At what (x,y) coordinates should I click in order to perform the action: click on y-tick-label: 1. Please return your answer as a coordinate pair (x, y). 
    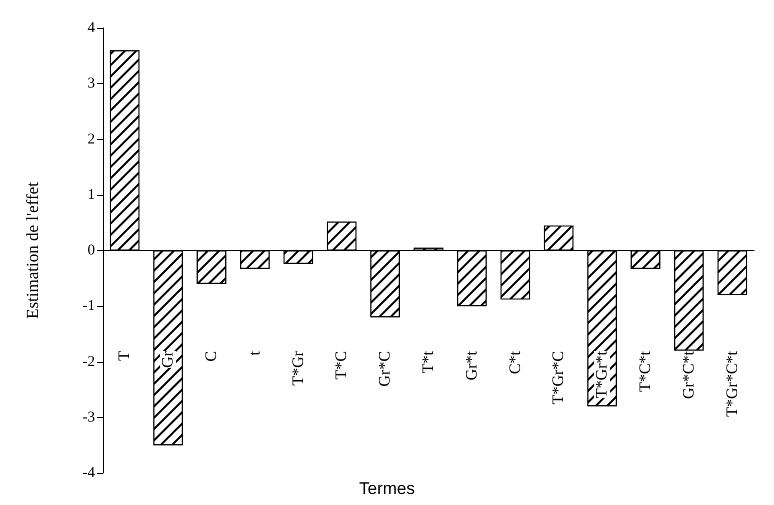
    Looking at the image, I should click on (91, 194).